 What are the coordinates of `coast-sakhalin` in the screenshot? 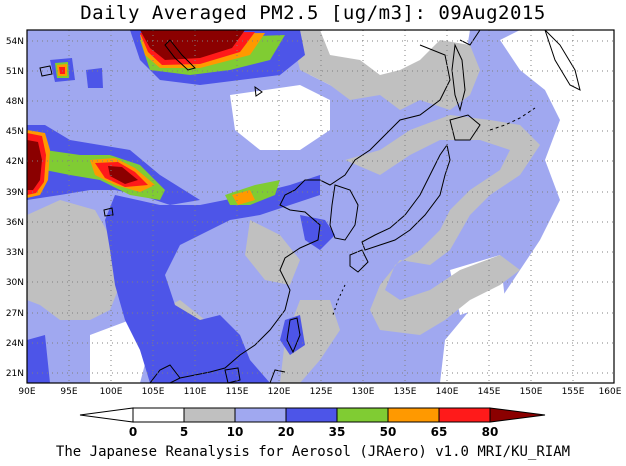 It's located at (458, 77).